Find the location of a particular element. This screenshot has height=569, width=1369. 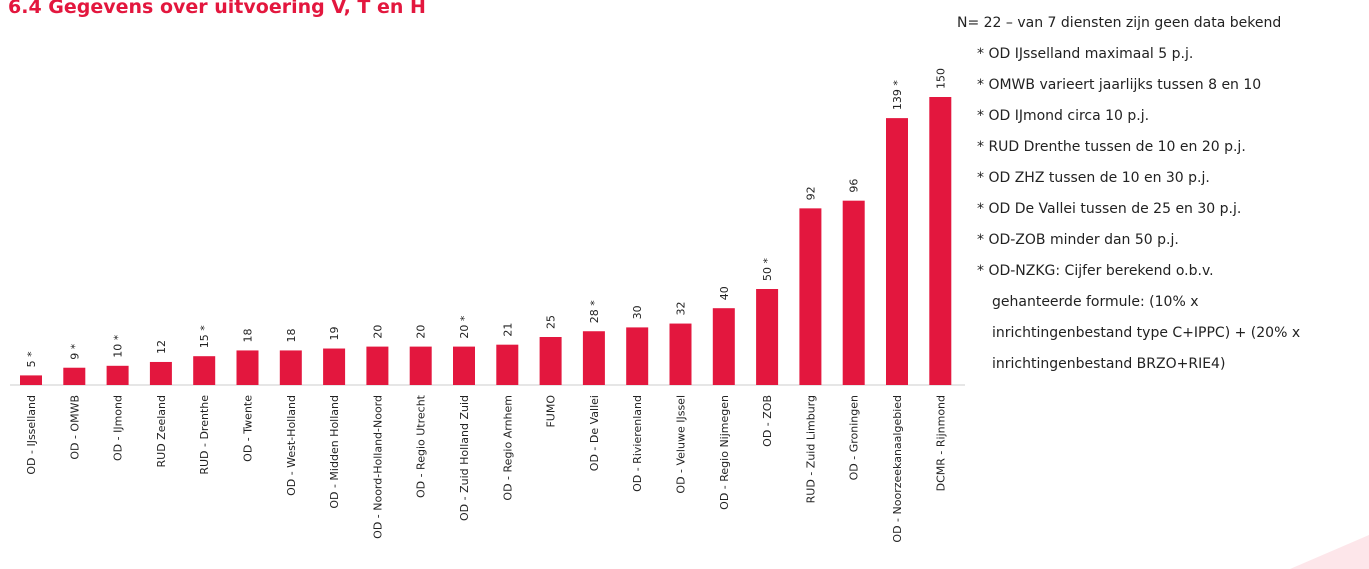

x-tick-label: OD - Noorzeekanaalgebied is located at coordinates (897, 469).